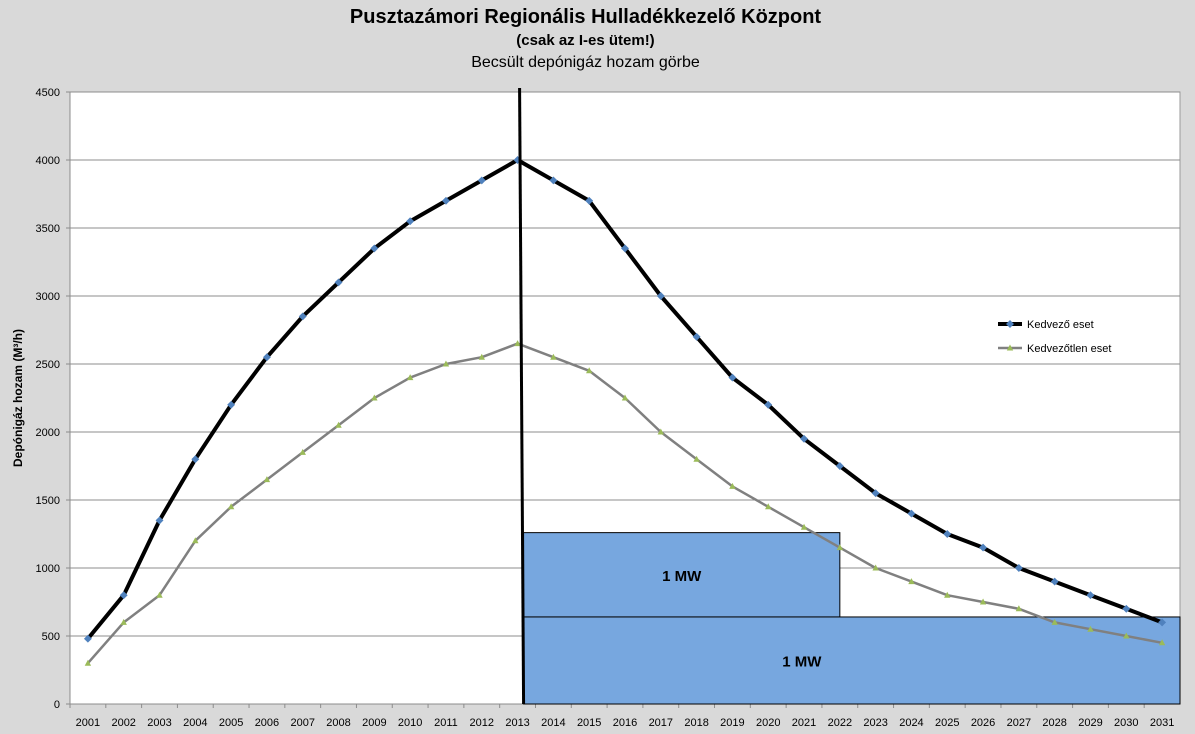  I want to click on x-tick-label: 2026, so click(983, 723).